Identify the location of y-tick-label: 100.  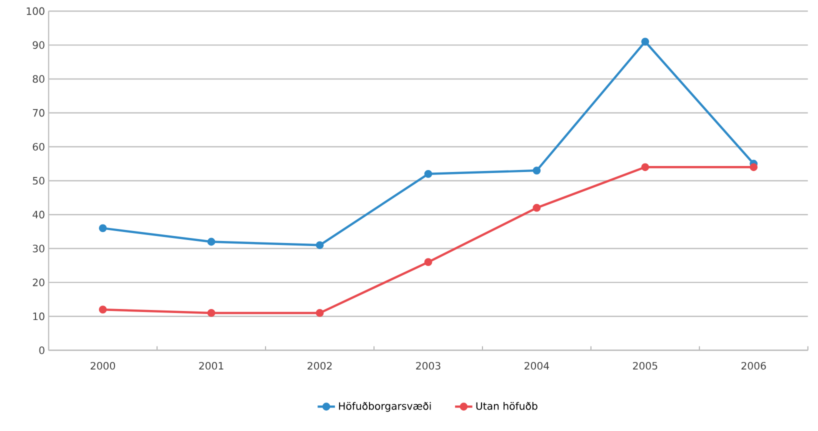
(35, 11).